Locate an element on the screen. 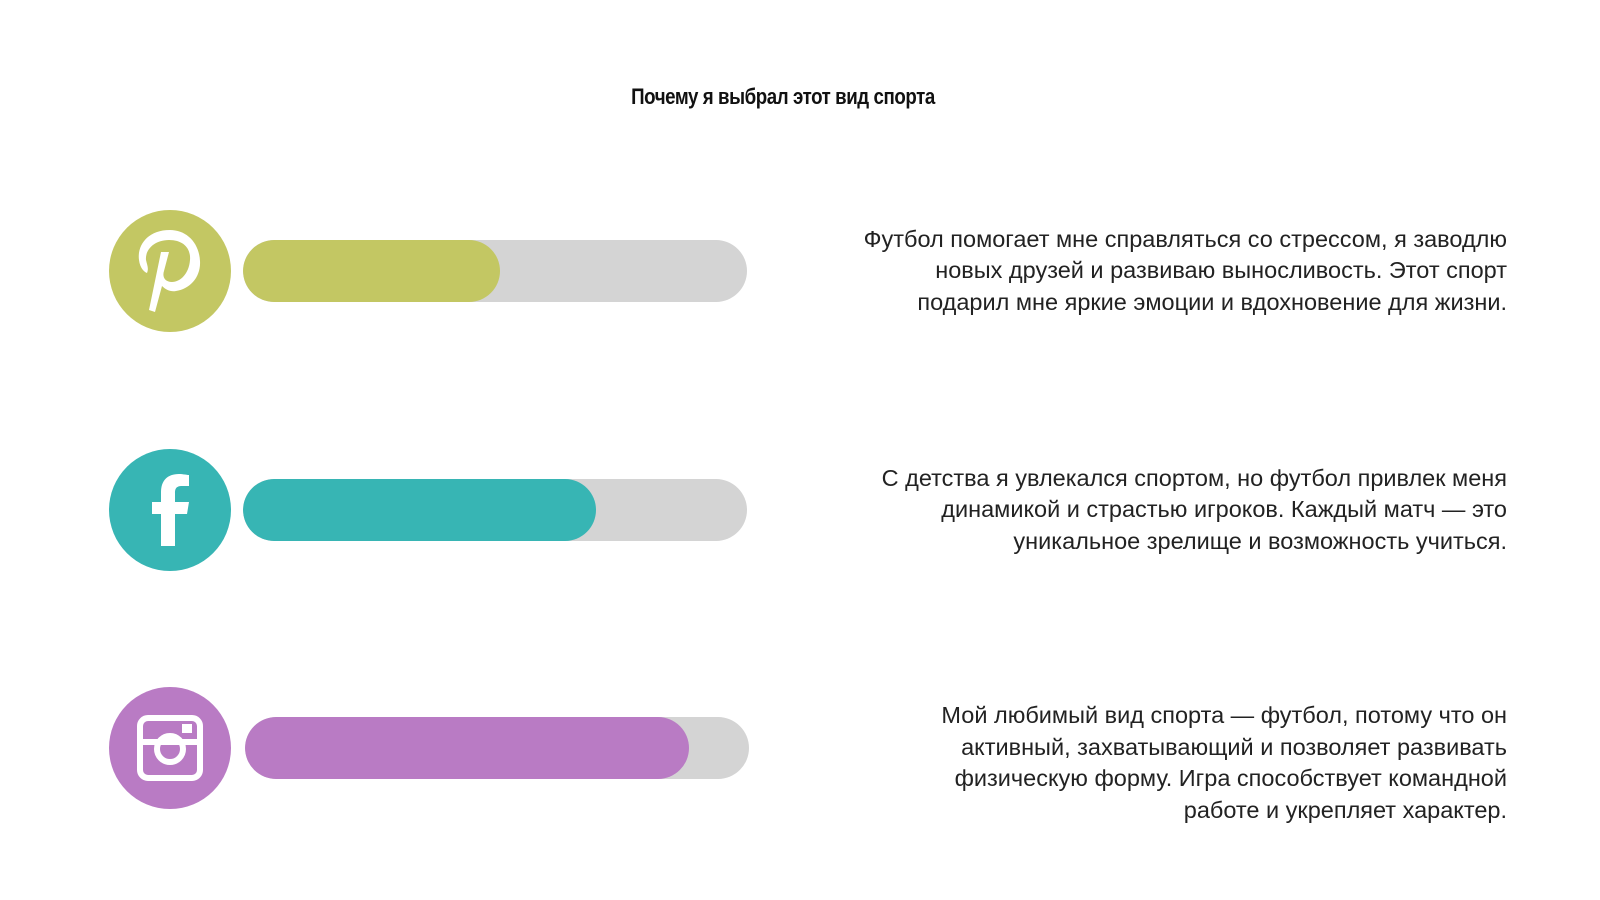 The height and width of the screenshot is (900, 1600). instagram-flash is located at coordinates (187, 728).